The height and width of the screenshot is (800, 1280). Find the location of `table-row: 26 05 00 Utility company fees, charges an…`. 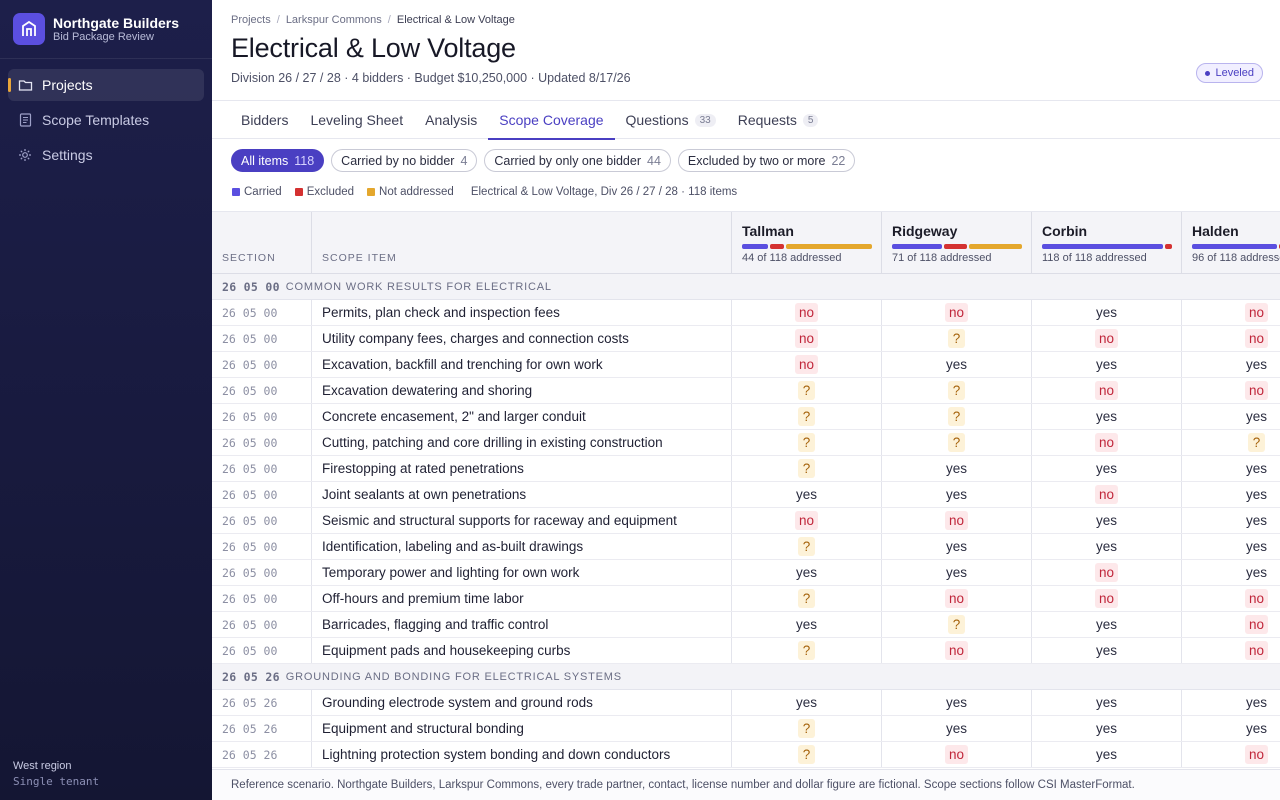

table-row: 26 05 00 Utility company fees, charges an… is located at coordinates (746, 339).